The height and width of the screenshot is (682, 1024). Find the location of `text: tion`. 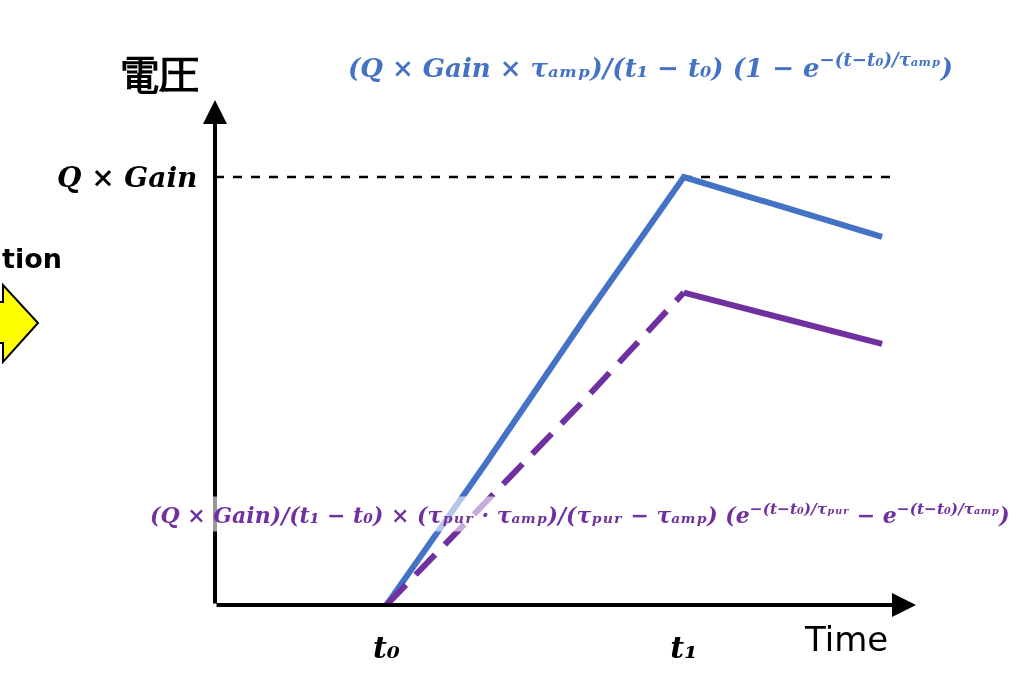

text: tion is located at coordinates (32, 258).